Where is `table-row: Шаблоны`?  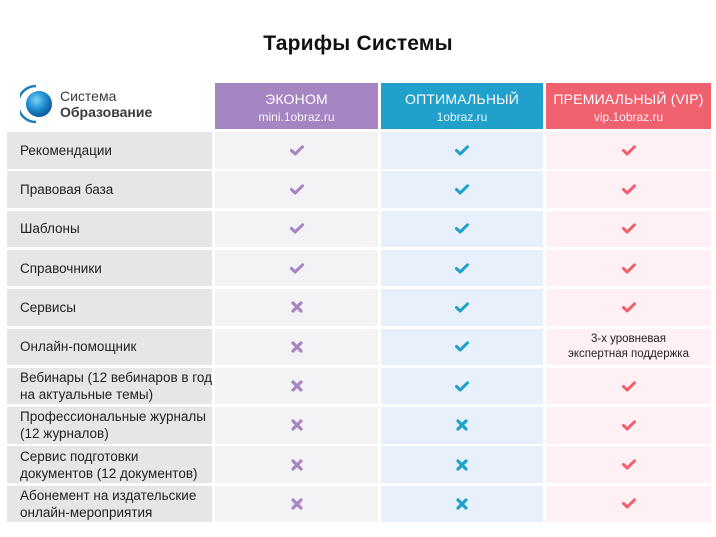
table-row: Шаблоны is located at coordinates (358, 229).